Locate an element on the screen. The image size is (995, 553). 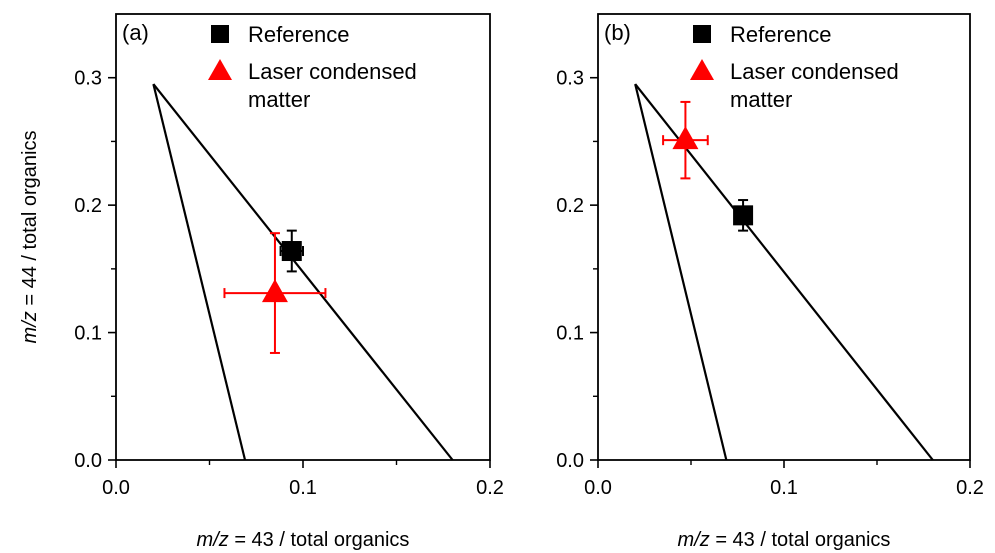
y-axis-title: m/z = 44 / total organics is located at coordinates (30, 237).